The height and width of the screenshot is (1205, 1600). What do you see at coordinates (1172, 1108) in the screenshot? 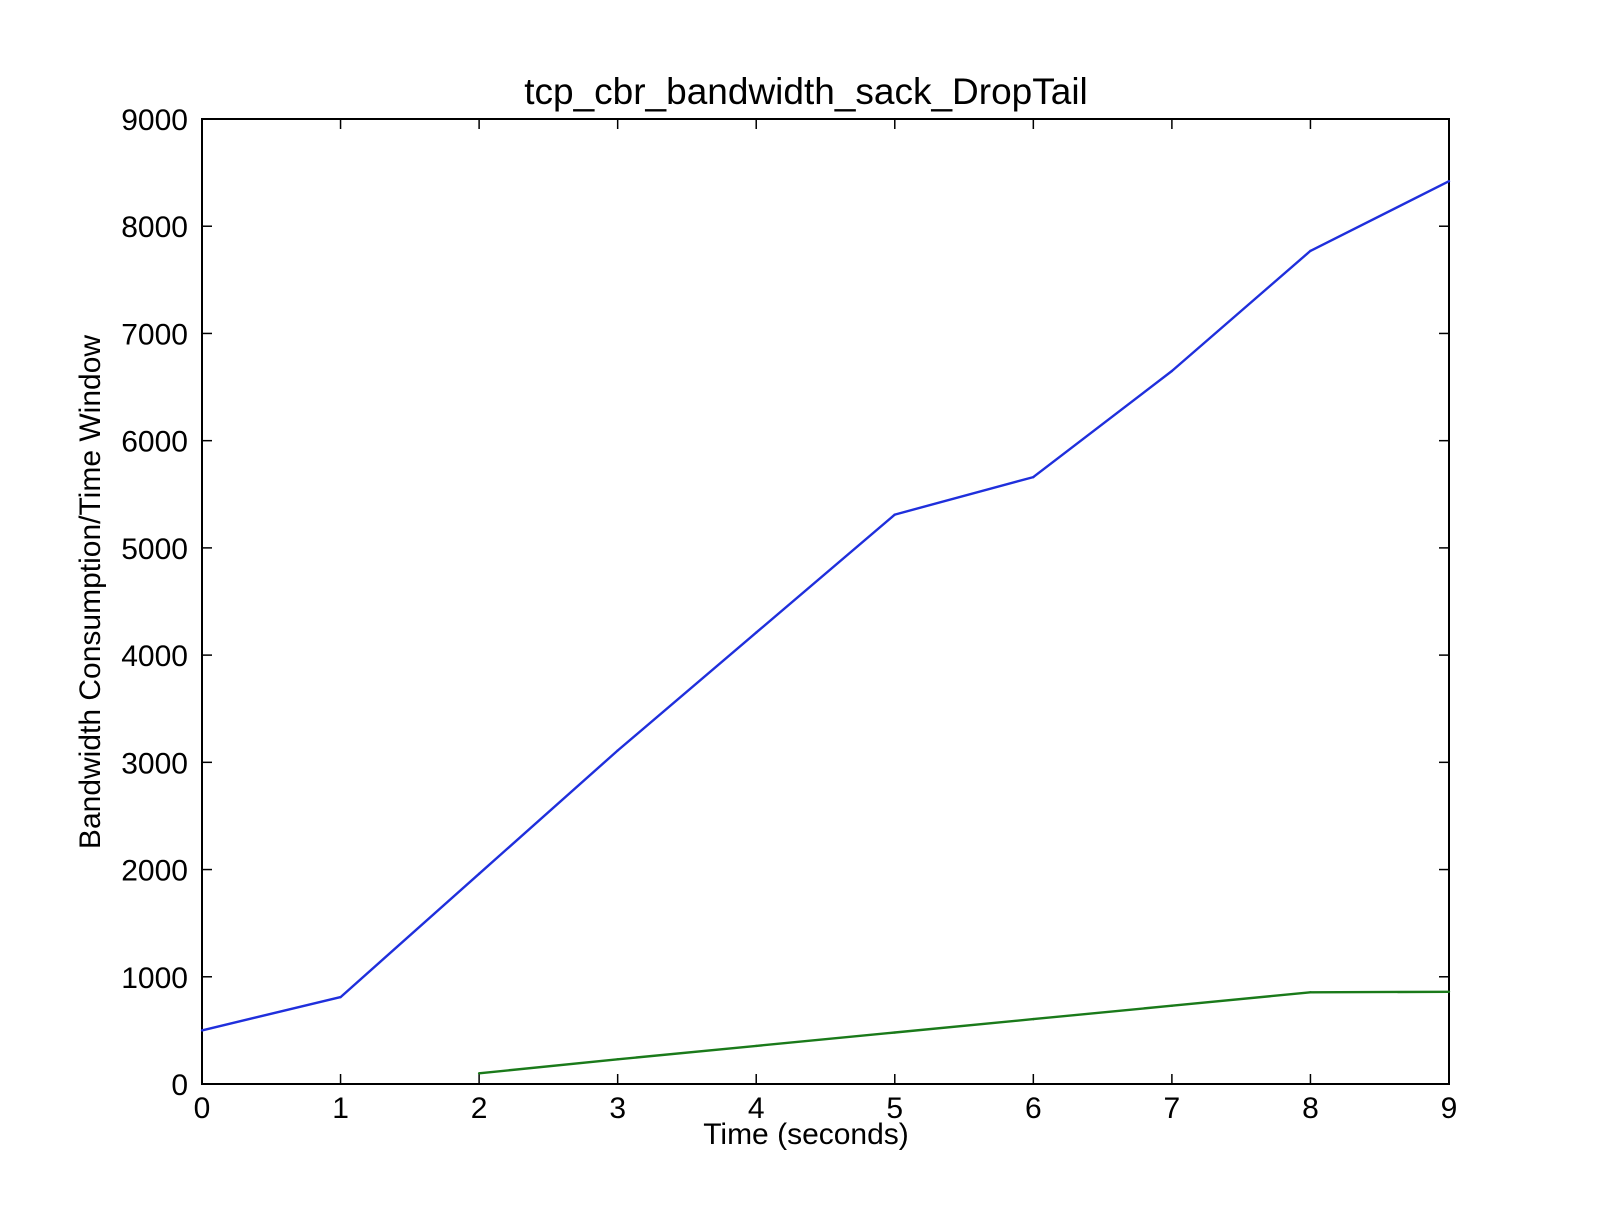
I see `x-tick-label: 7` at bounding box center [1172, 1108].